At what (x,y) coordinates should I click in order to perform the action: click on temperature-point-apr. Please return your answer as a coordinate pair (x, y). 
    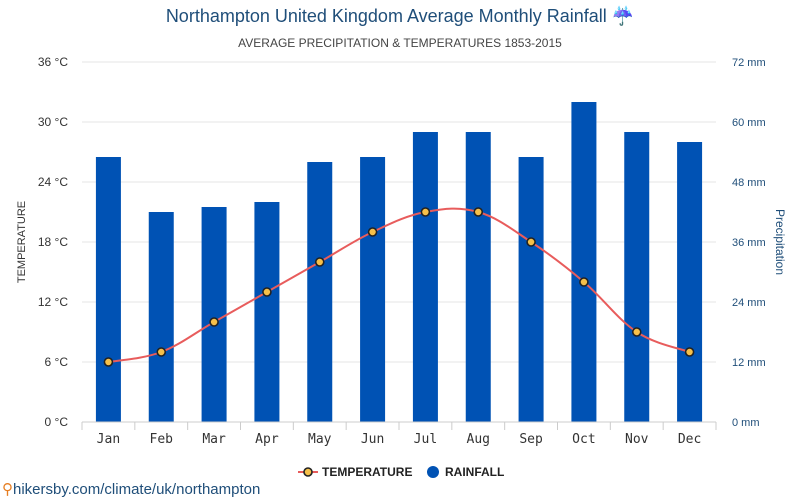
    Looking at the image, I should click on (267, 292).